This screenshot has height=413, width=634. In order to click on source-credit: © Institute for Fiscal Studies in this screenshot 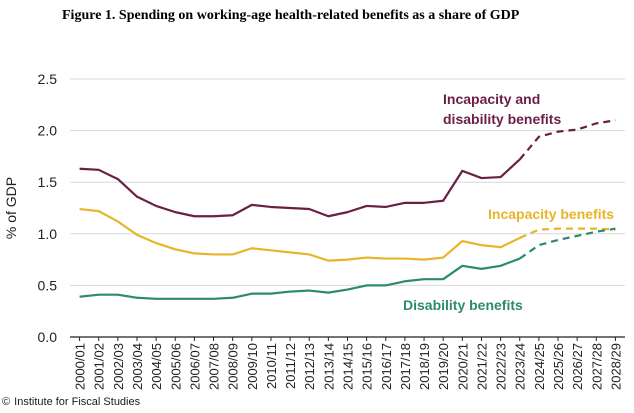, I will do `click(71, 402)`.